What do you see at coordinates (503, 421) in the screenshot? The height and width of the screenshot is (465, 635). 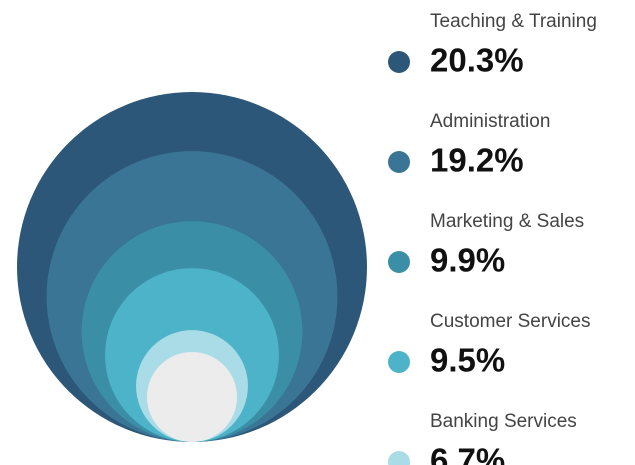 I see `legend-label: Banking Services` at bounding box center [503, 421].